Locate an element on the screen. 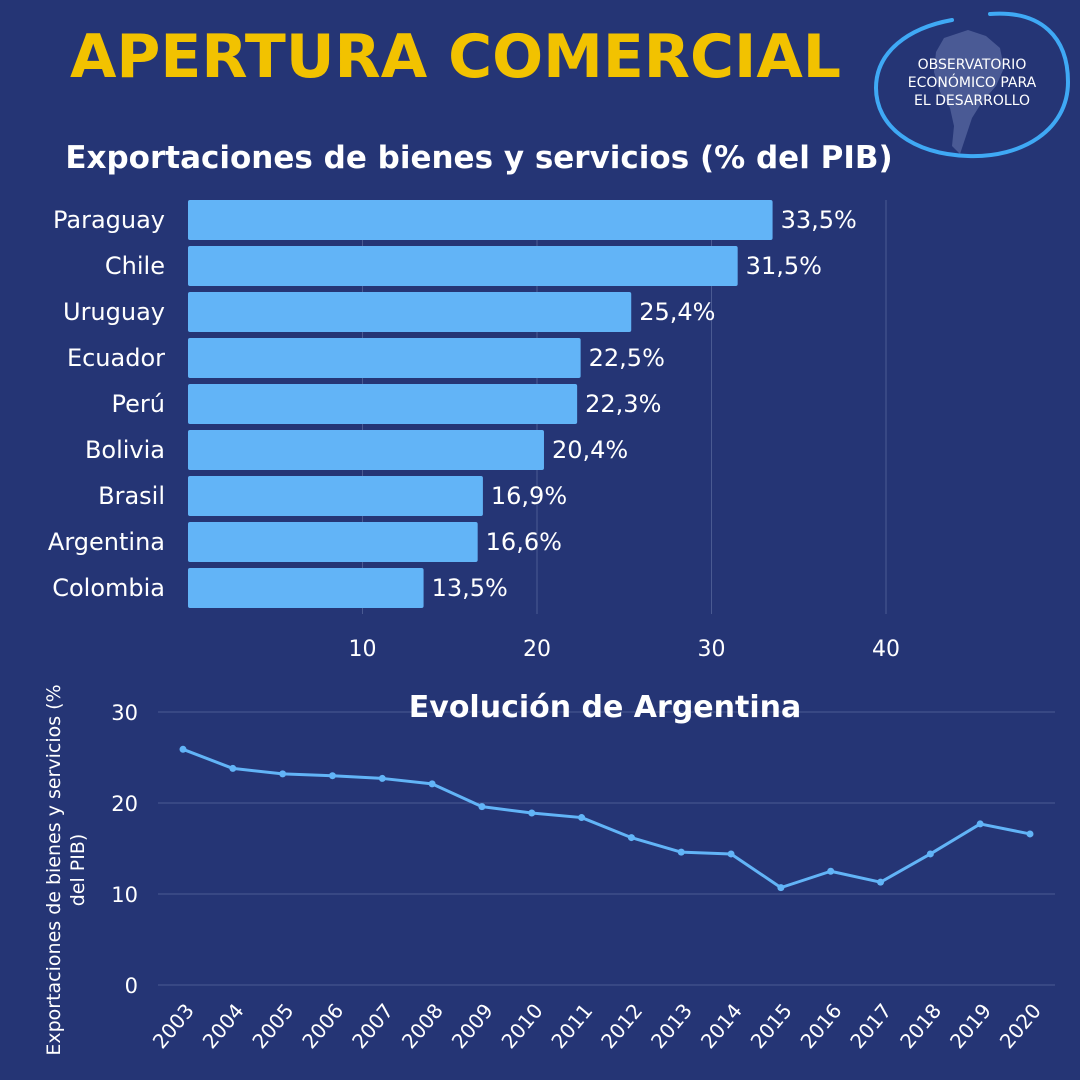 The width and height of the screenshot is (1080, 1080). x-tick-label: 2017 is located at coordinates (870, 1026).